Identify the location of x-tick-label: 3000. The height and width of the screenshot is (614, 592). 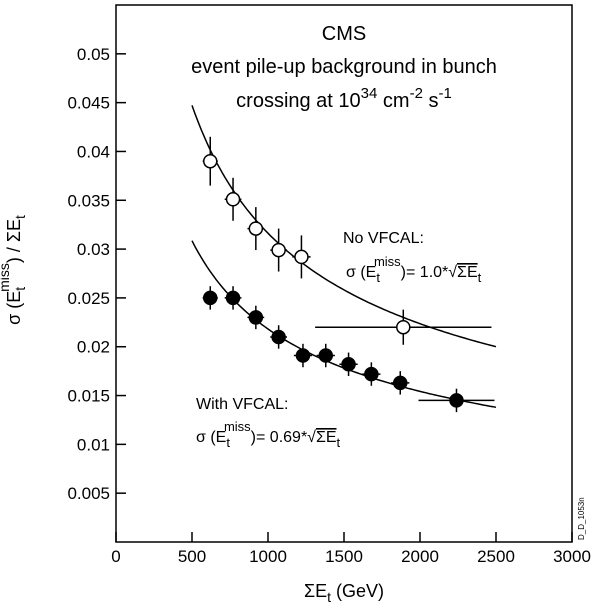
(572, 556).